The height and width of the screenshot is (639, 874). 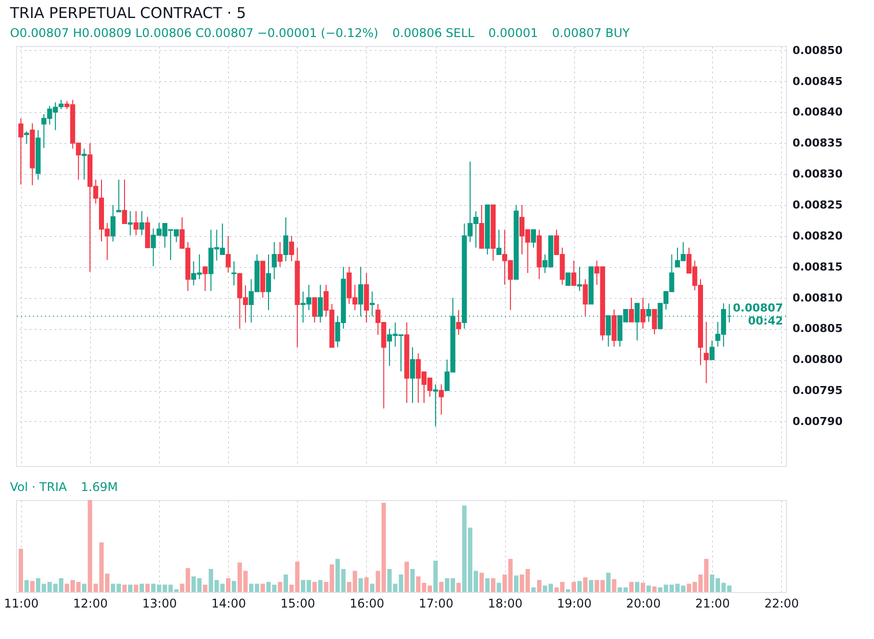 What do you see at coordinates (817, 112) in the screenshot?
I see `y-tick-label: 0.00840` at bounding box center [817, 112].